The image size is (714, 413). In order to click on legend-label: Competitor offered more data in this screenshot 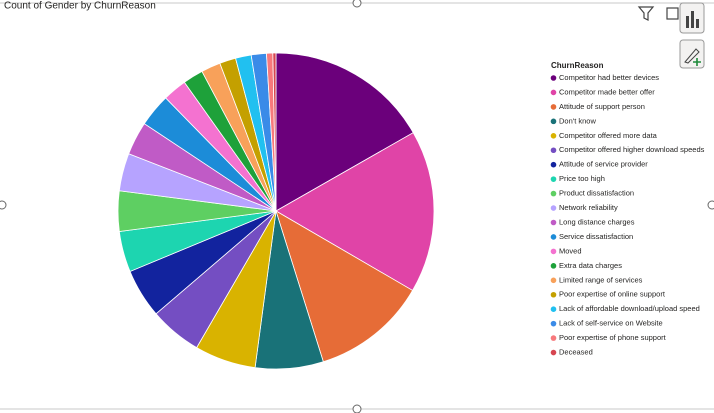, I will do `click(608, 135)`.